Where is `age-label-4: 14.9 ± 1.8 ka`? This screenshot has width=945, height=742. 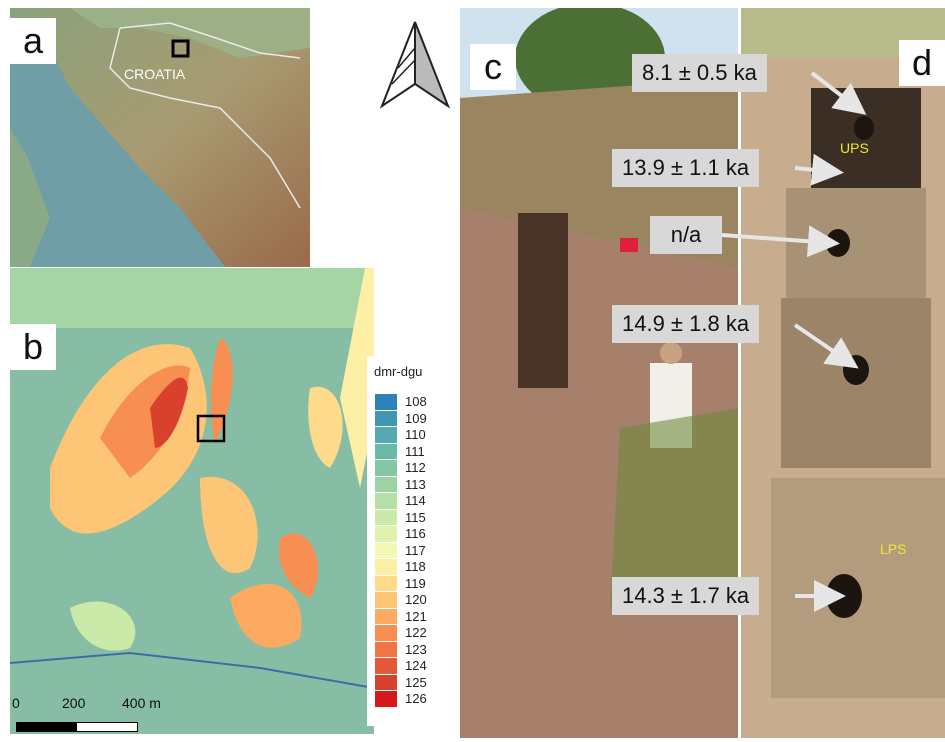 age-label-4: 14.9 ± 1.8 ka is located at coordinates (686, 324).